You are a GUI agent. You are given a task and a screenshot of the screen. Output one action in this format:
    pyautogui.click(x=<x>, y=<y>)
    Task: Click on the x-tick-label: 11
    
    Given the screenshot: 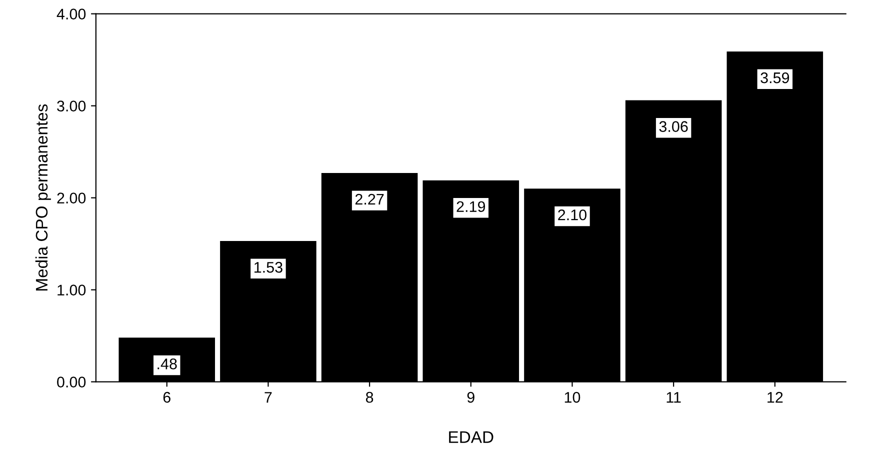 What is the action you would take?
    pyautogui.click(x=673, y=397)
    